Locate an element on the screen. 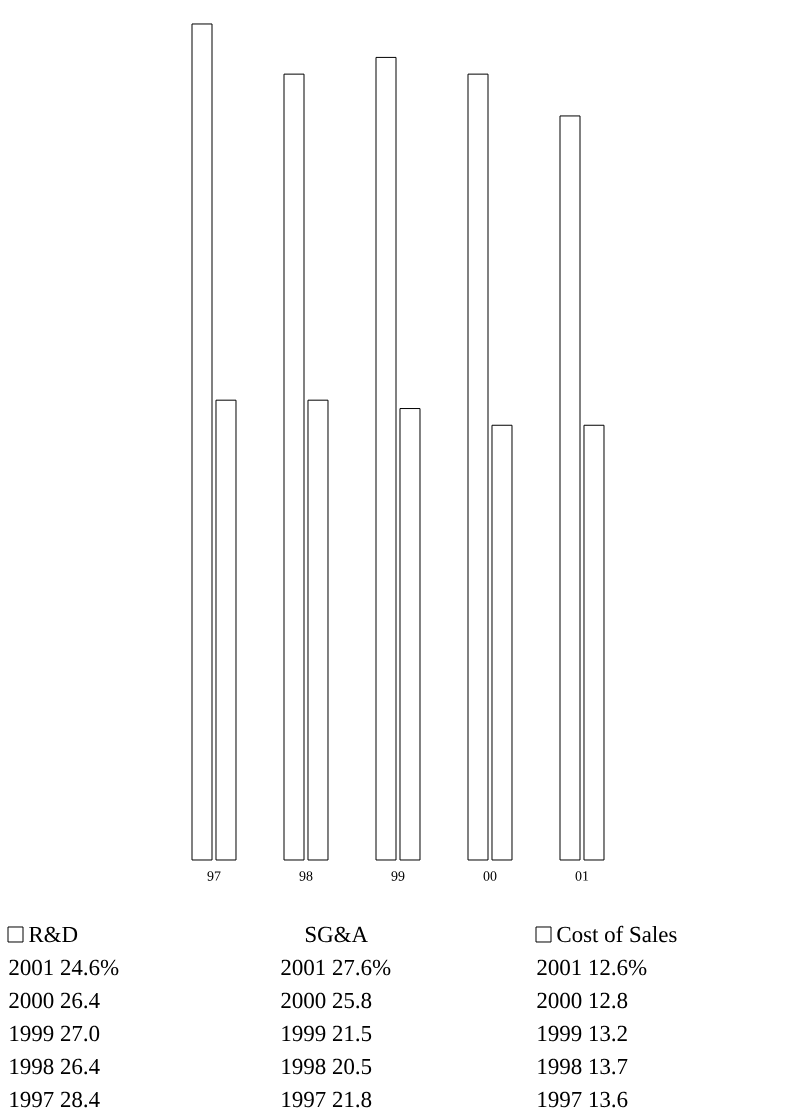 The image size is (808, 1118). text: 1998 20.5 is located at coordinates (327, 1066).